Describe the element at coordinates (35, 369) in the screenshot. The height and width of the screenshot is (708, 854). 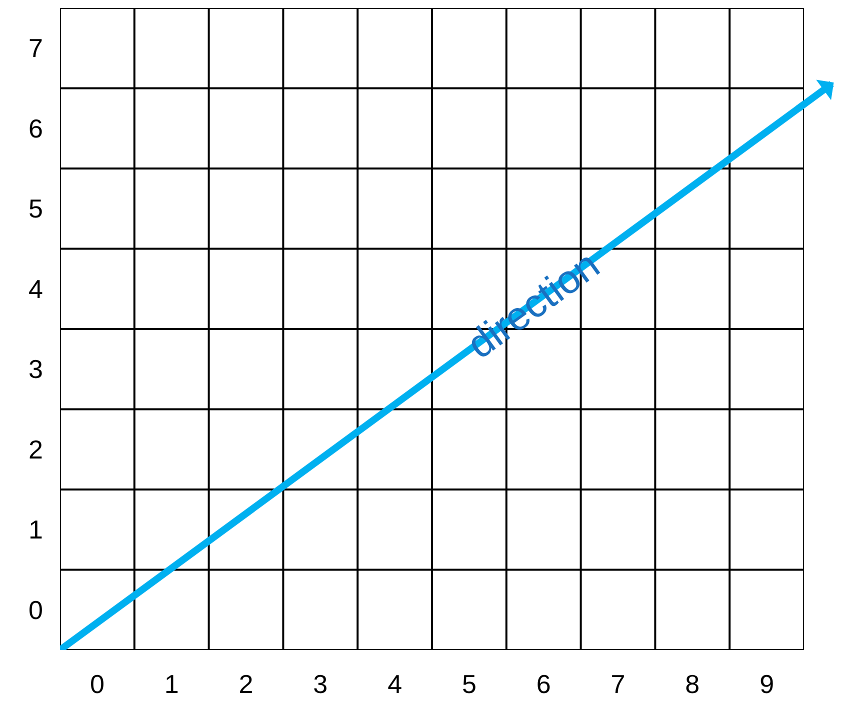
I see `y-tick-label: 3` at that location.